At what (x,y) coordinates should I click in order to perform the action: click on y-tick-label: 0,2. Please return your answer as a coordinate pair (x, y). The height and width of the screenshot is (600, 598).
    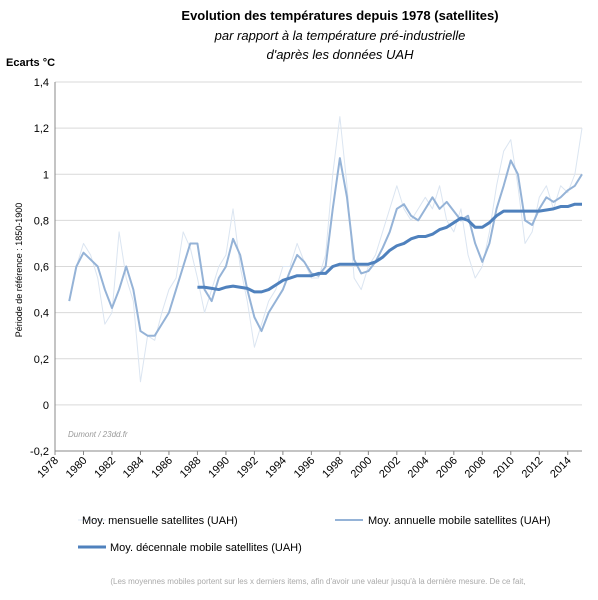
    Looking at the image, I should click on (41, 360).